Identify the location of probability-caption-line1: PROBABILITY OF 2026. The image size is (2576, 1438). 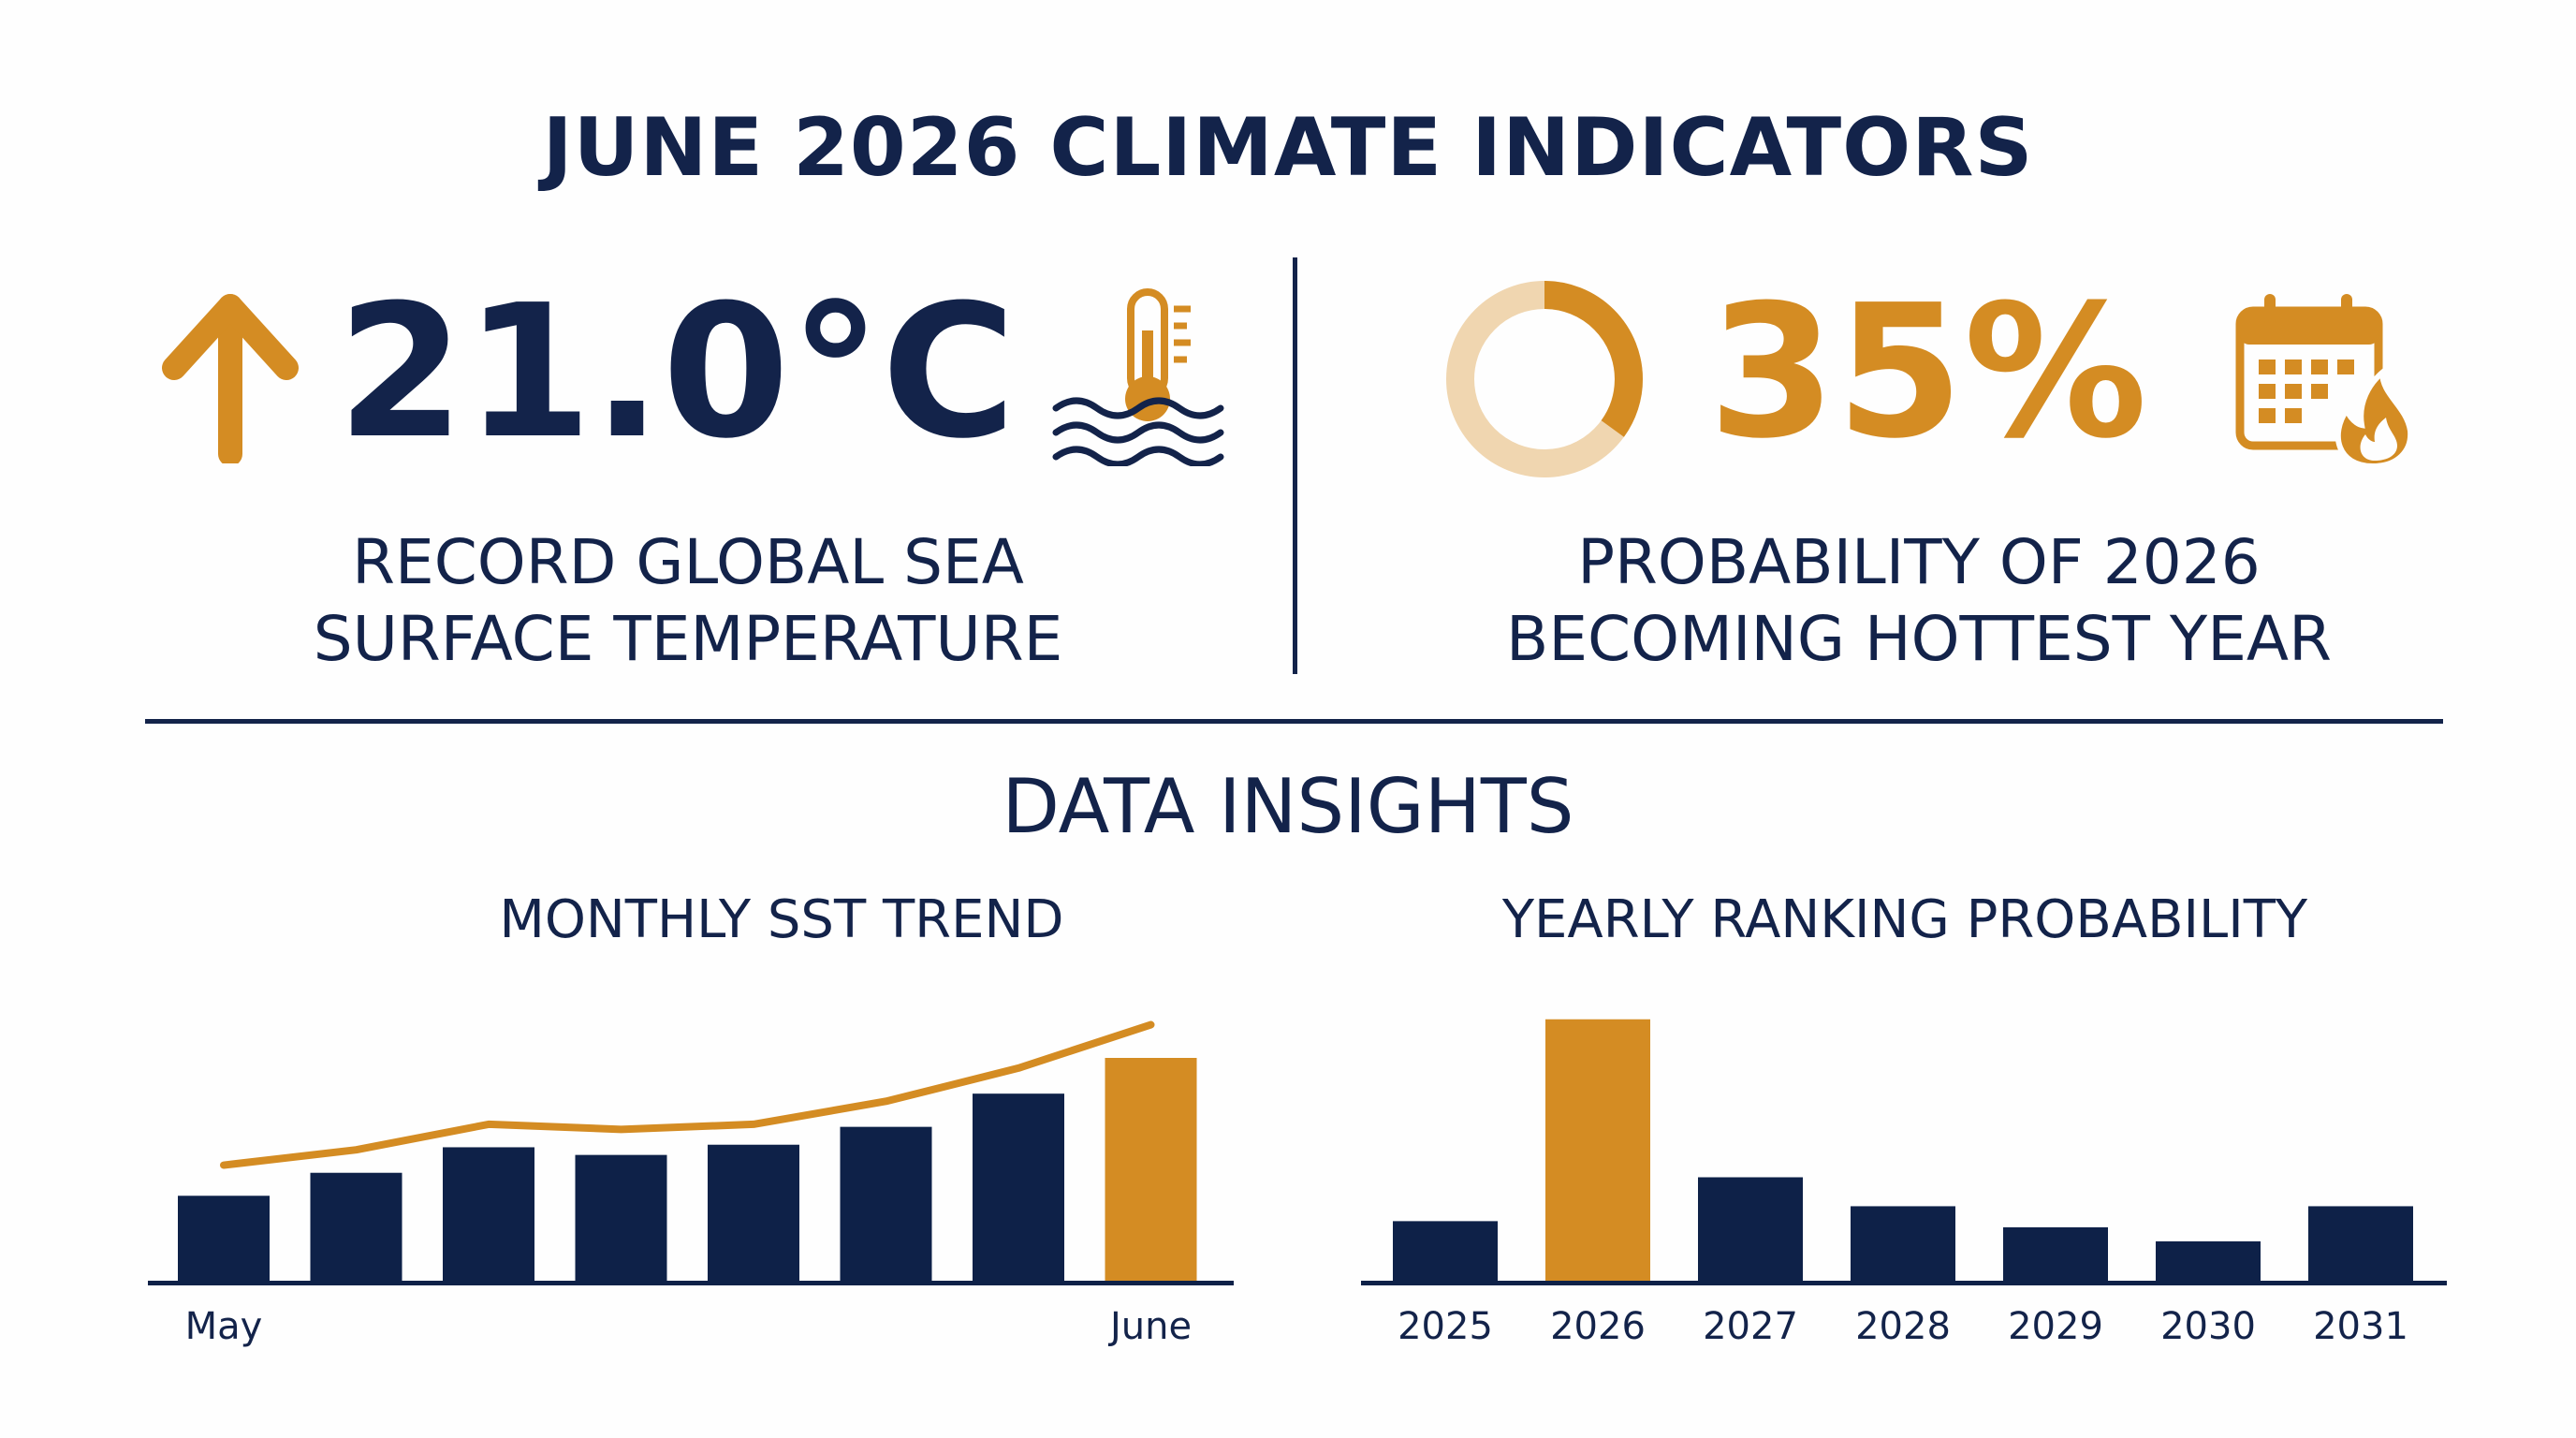
(1919, 562).